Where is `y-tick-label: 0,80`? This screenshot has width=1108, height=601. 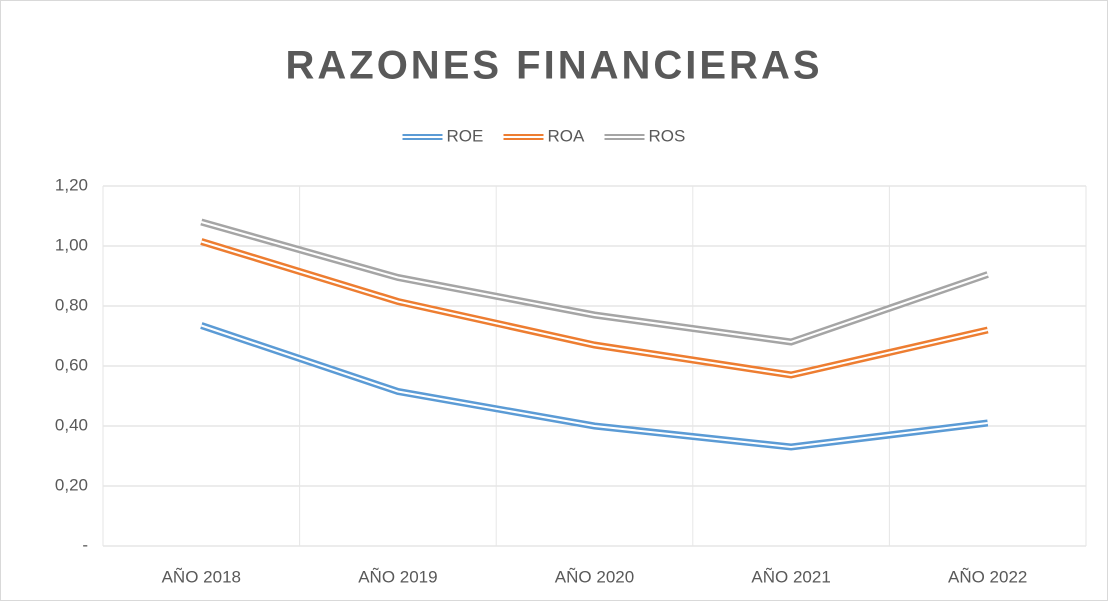
y-tick-label: 0,80 is located at coordinates (71, 304).